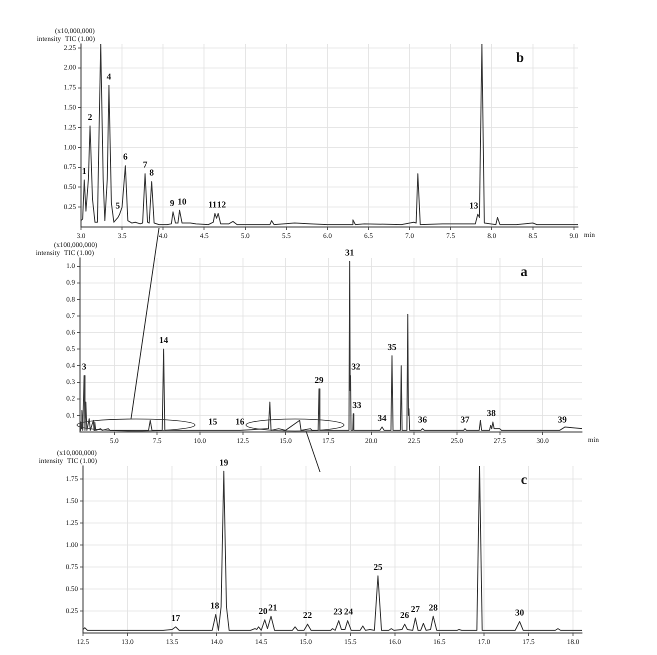 The image size is (657, 655). What do you see at coordinates (520, 613) in the screenshot?
I see `annotation: 30` at bounding box center [520, 613].